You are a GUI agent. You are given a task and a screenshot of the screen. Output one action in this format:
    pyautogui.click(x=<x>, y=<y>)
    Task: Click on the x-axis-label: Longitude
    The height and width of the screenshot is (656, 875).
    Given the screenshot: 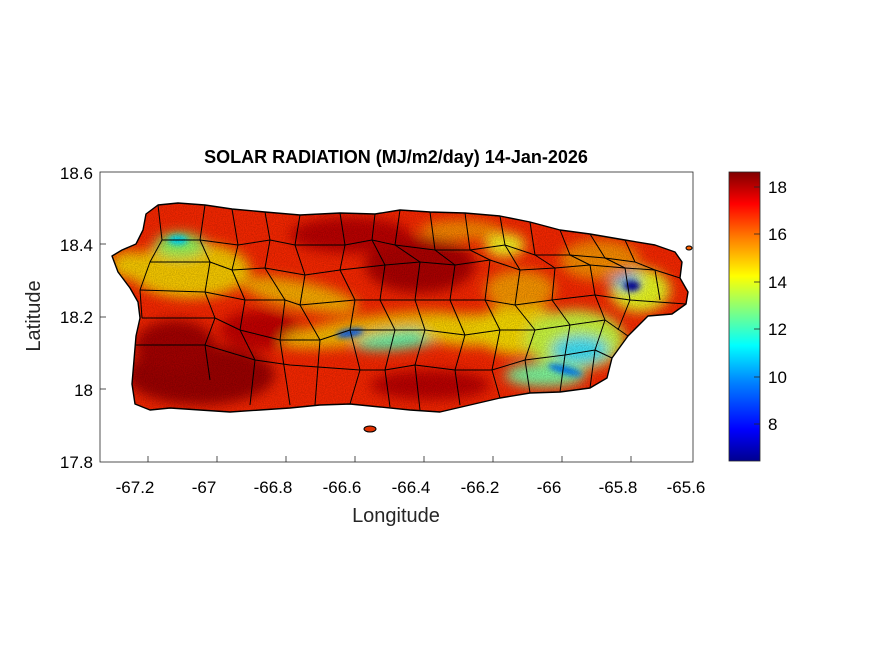 What is the action you would take?
    pyautogui.click(x=396, y=516)
    